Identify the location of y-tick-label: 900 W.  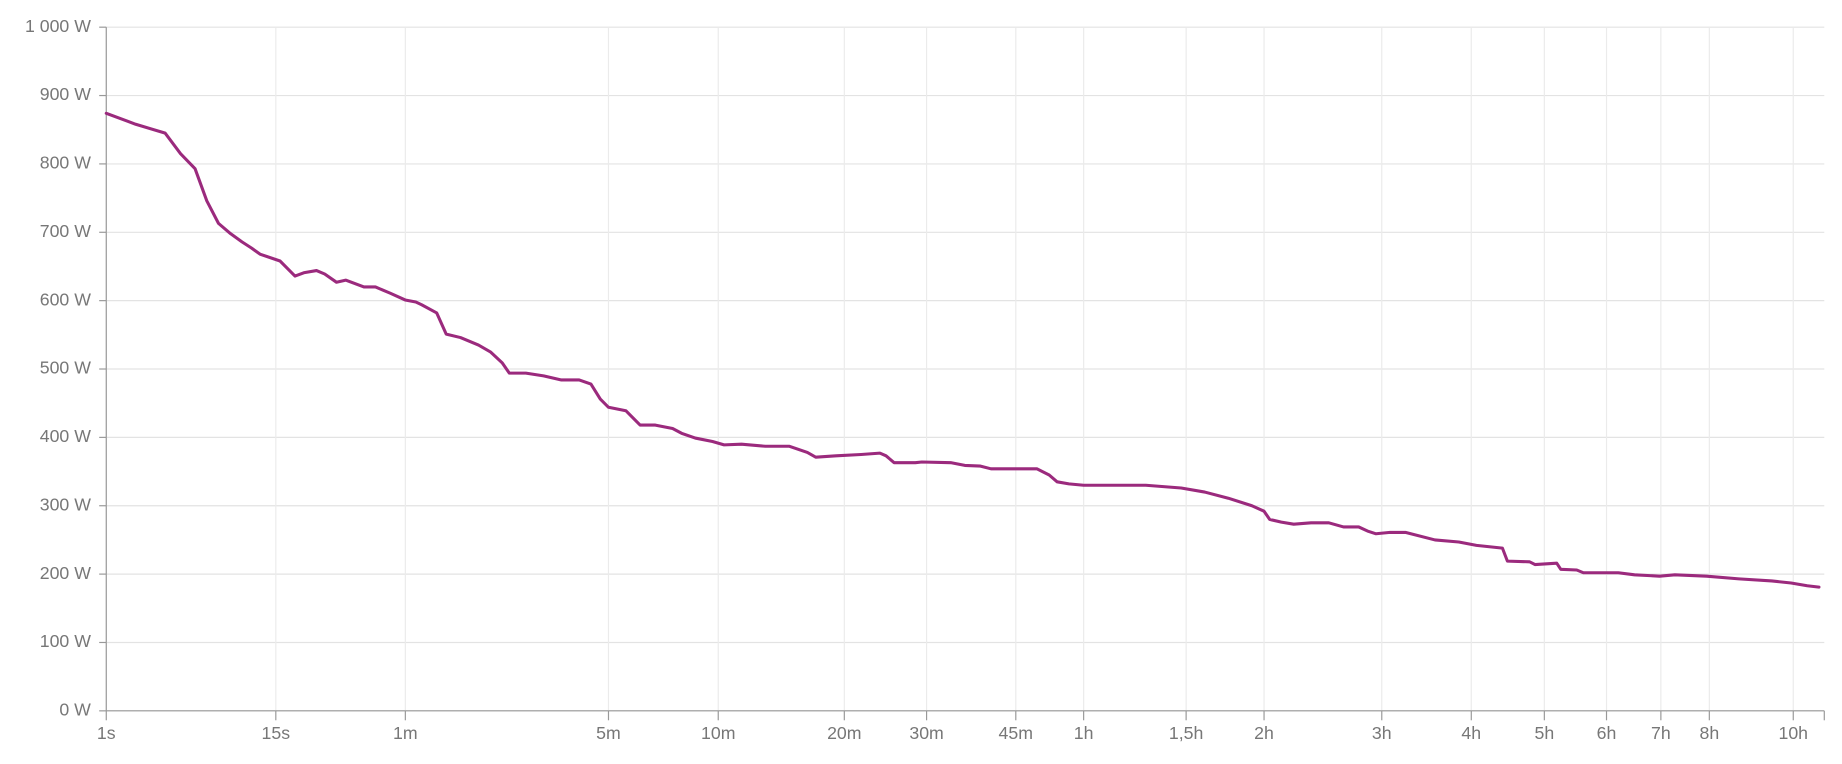
(65, 94).